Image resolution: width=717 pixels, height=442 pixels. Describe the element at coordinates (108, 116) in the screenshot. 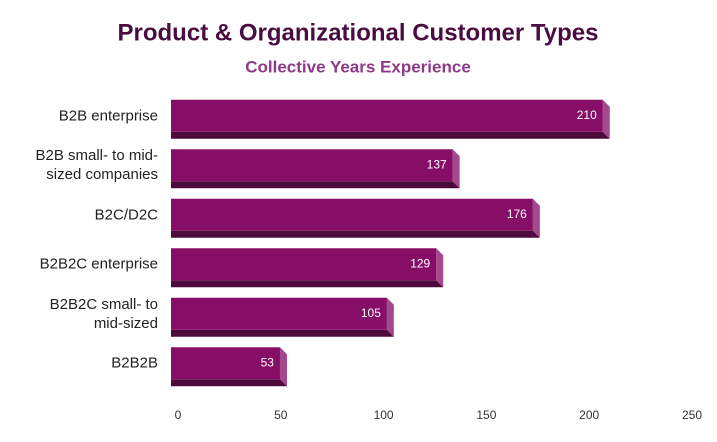

I see `y-tick-label: B2B enterprise` at that location.